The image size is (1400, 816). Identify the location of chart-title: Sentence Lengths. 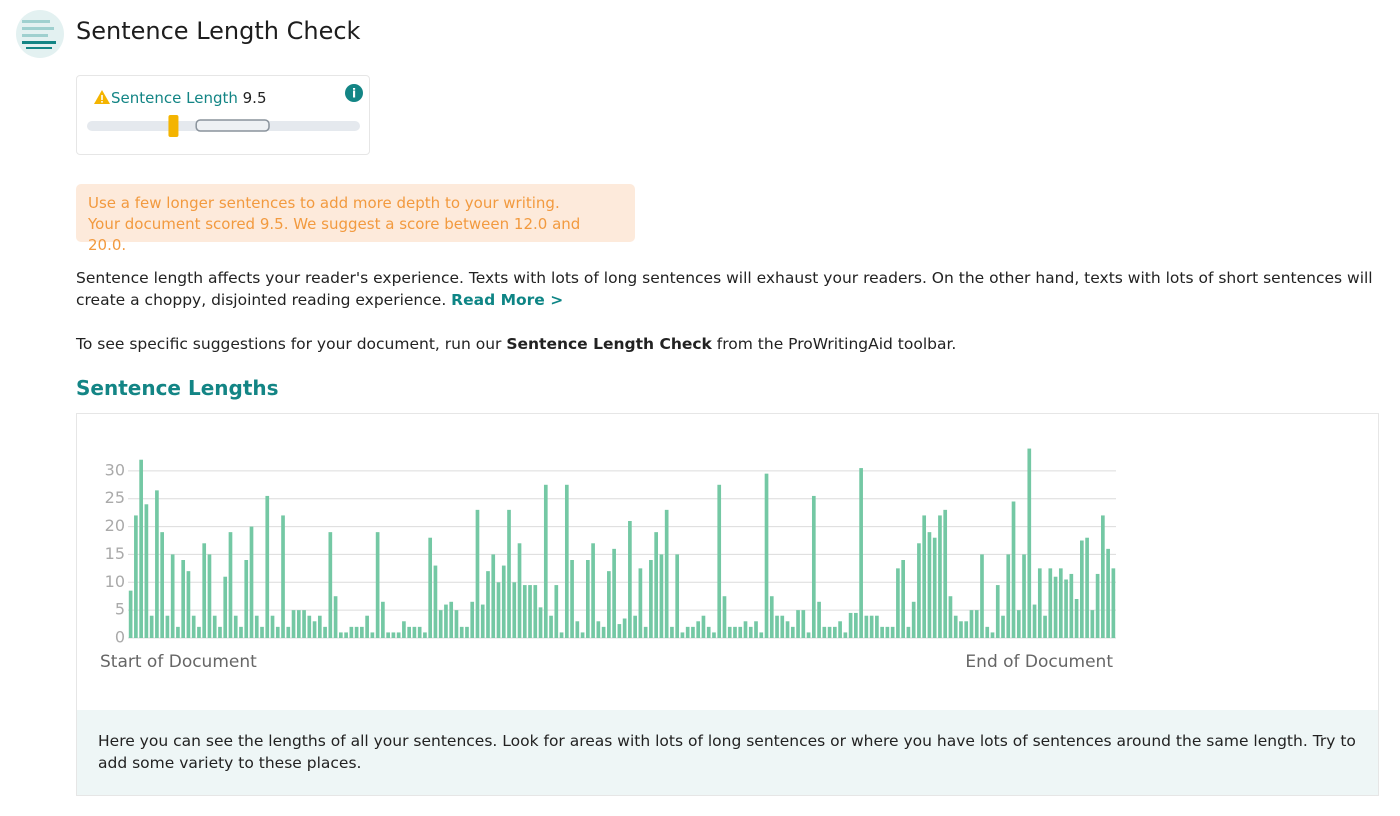
(177, 388).